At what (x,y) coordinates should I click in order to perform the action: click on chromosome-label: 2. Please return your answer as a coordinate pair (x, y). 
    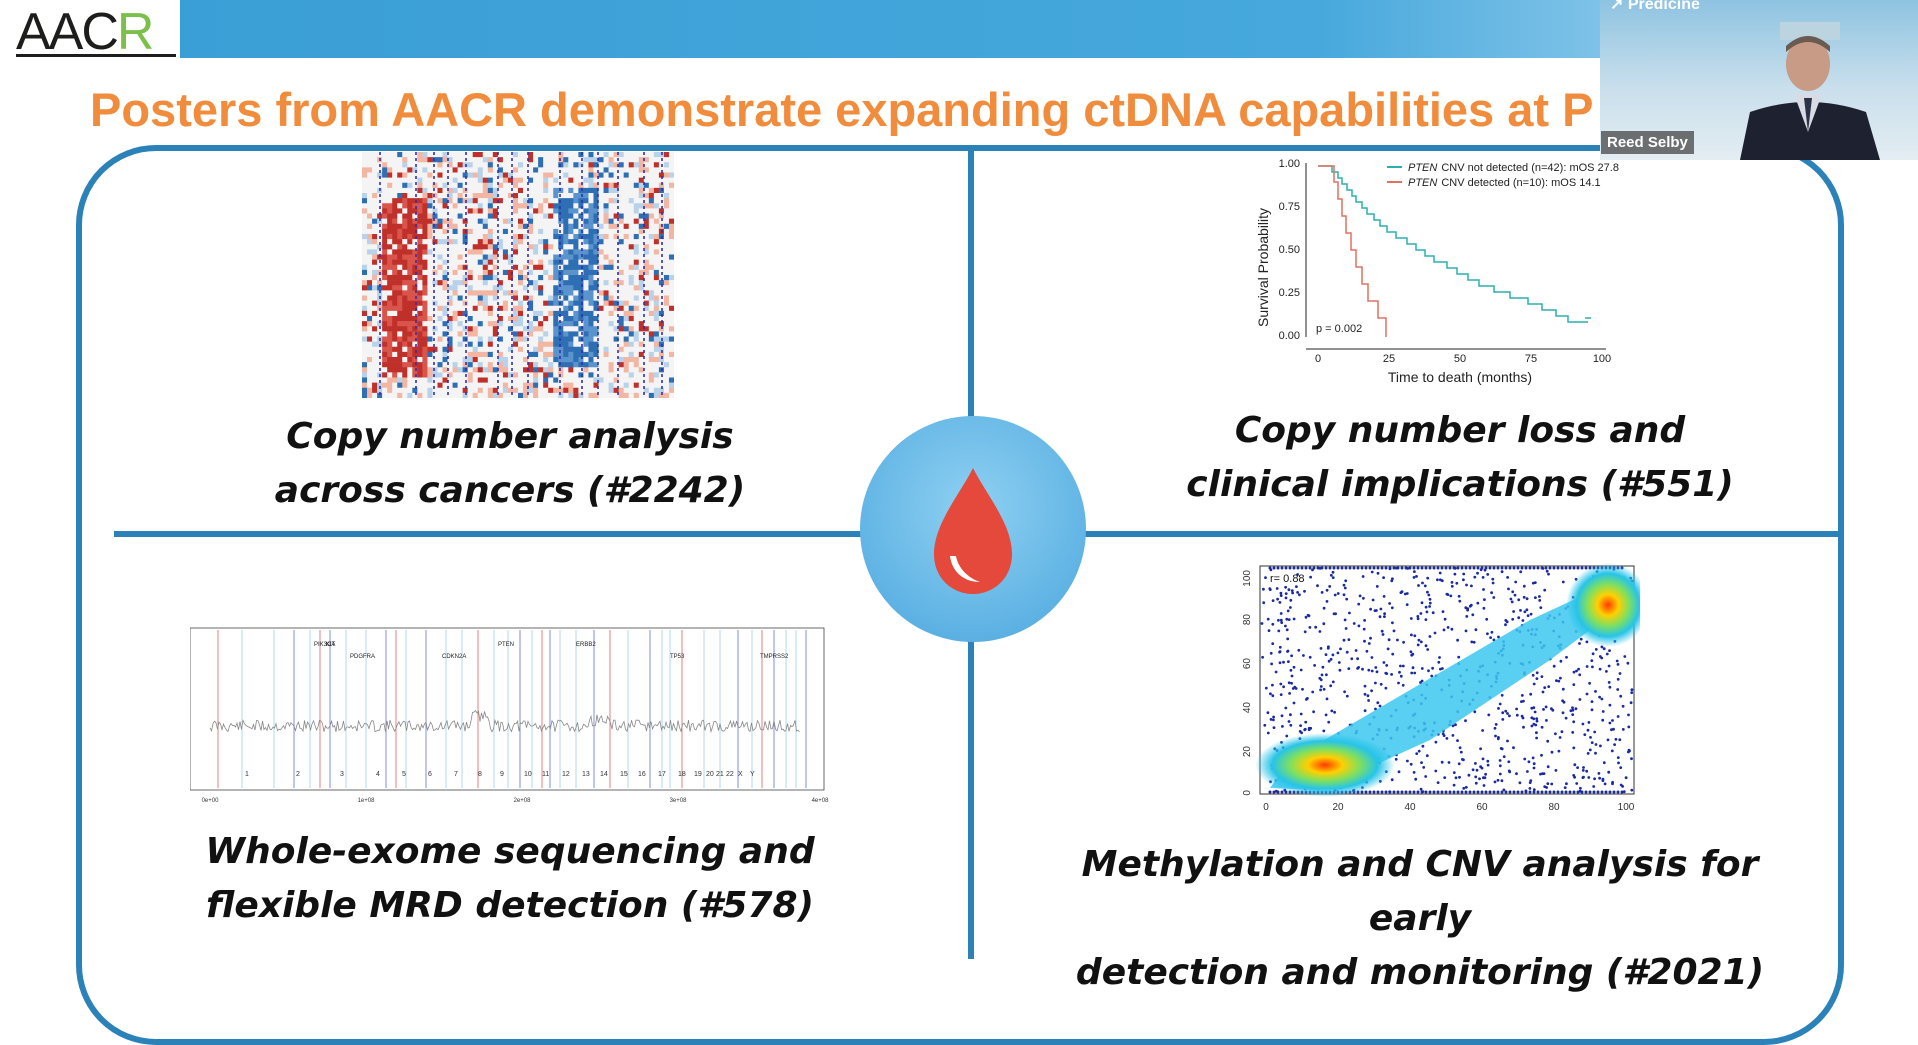
    Looking at the image, I should click on (298, 774).